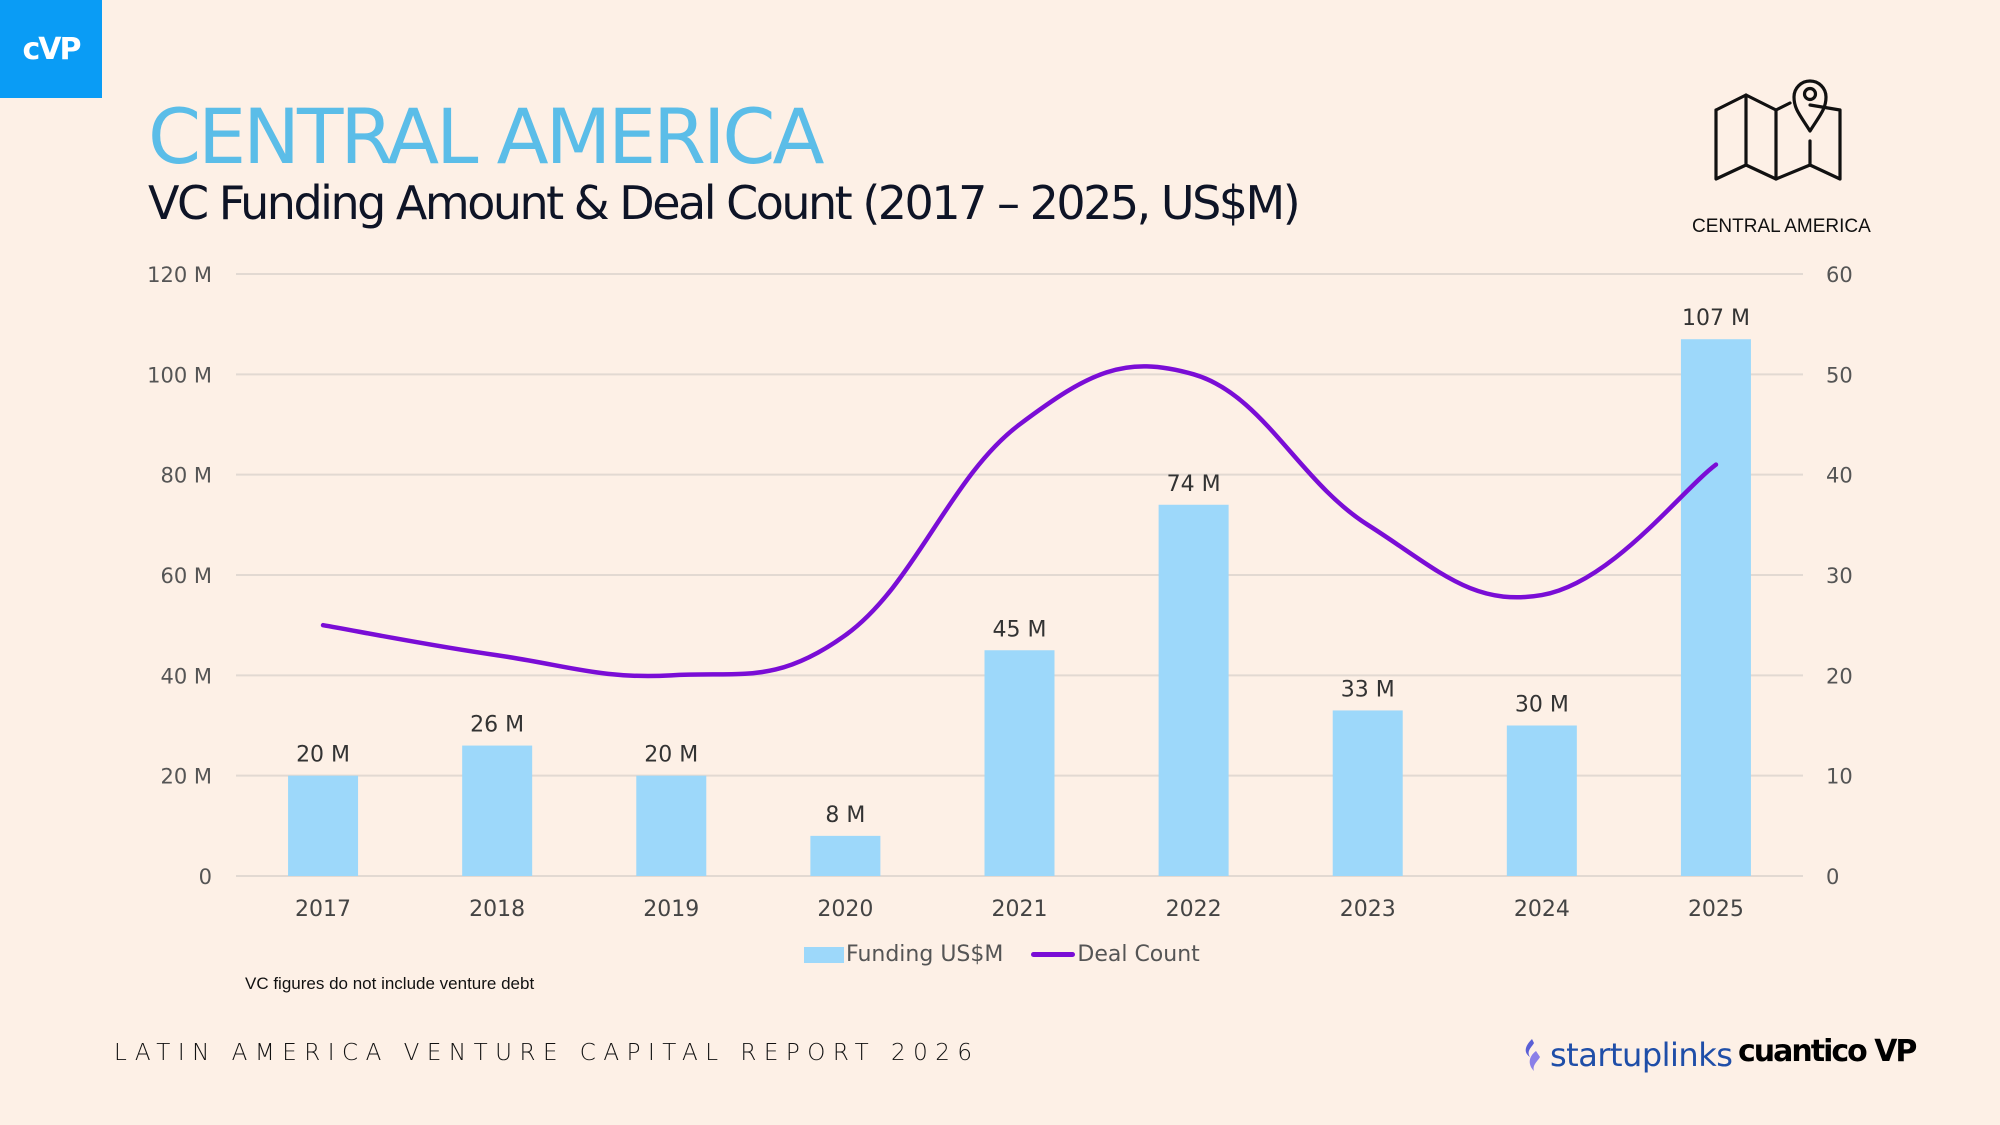 The image size is (2000, 1125). Describe the element at coordinates (1542, 909) in the screenshot. I see `x-tick-label: 2024` at that location.